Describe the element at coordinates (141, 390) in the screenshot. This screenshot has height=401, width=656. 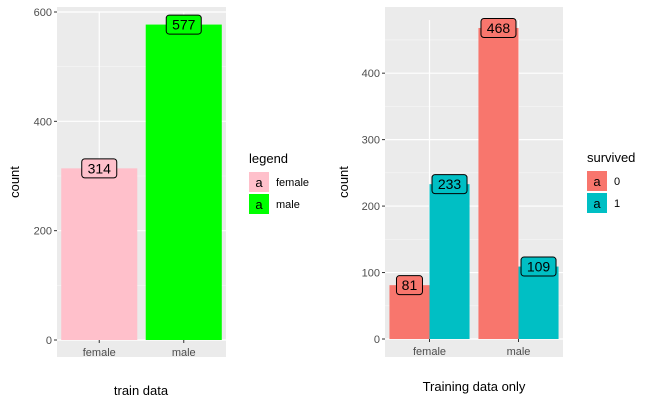
I see `x-axis-title: train data` at that location.